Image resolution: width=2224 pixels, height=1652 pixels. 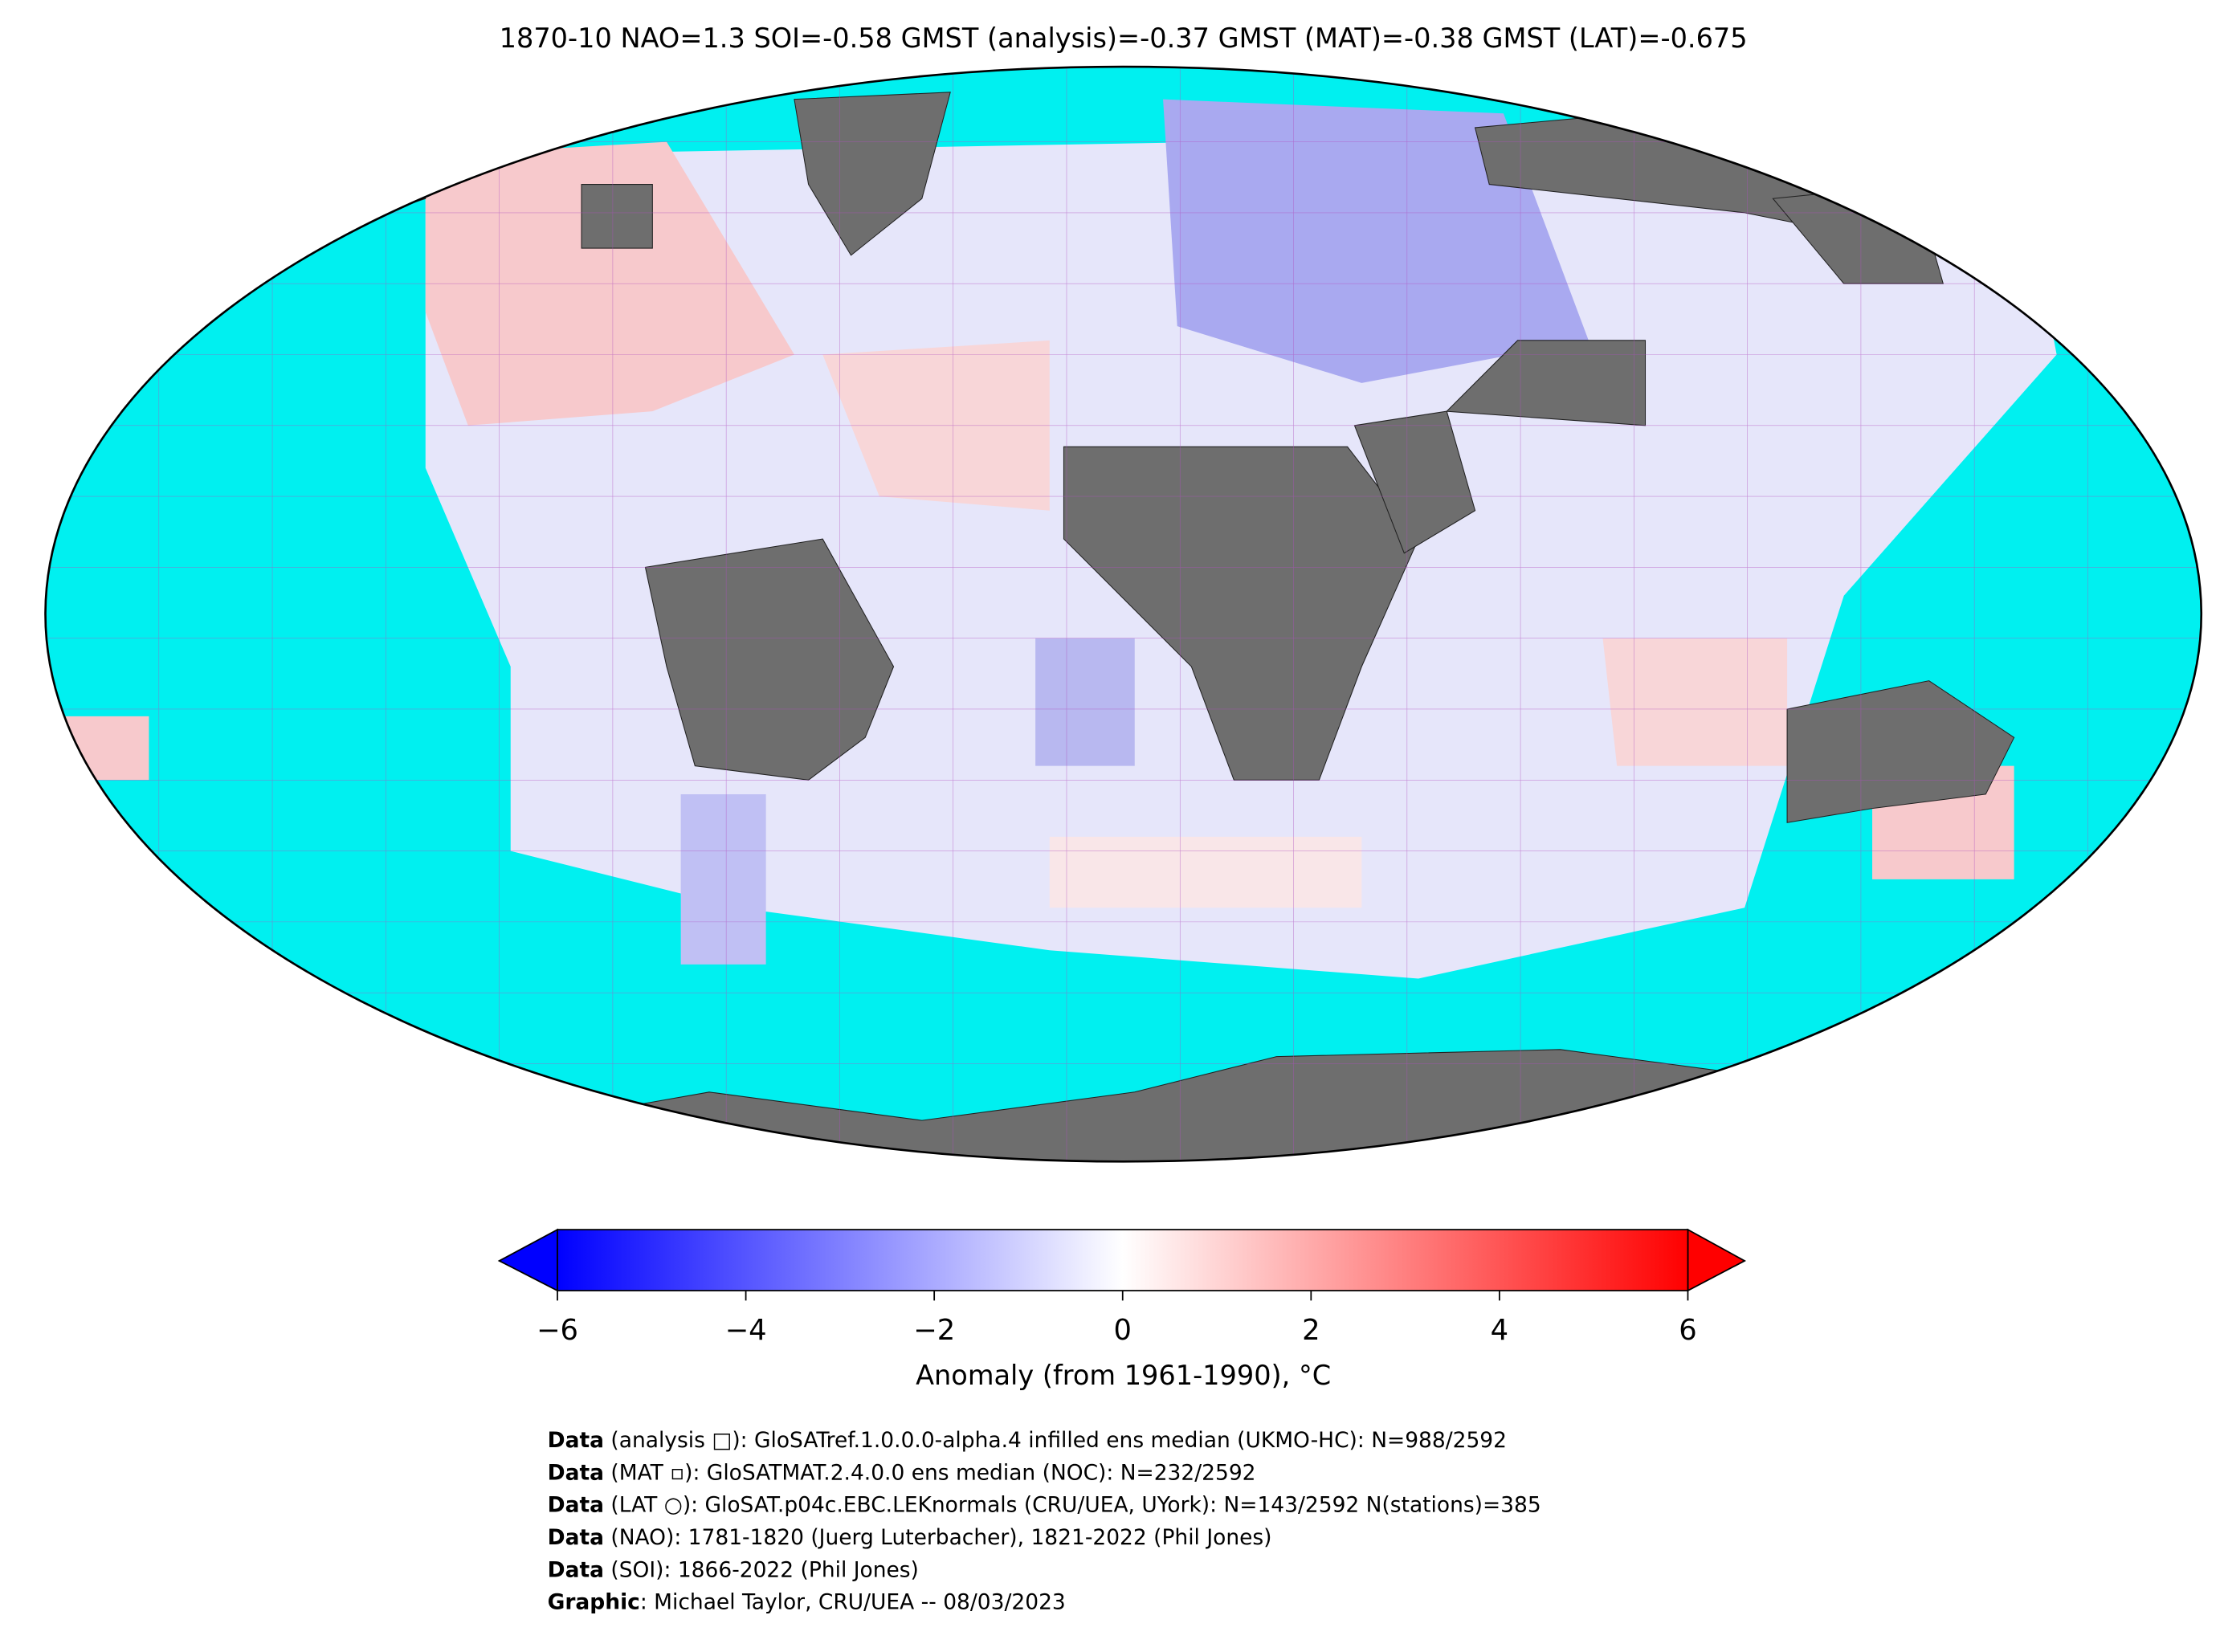 I want to click on colorbar-label: Anomaly (from 1961-1990), °C, so click(x=1123, y=1375).